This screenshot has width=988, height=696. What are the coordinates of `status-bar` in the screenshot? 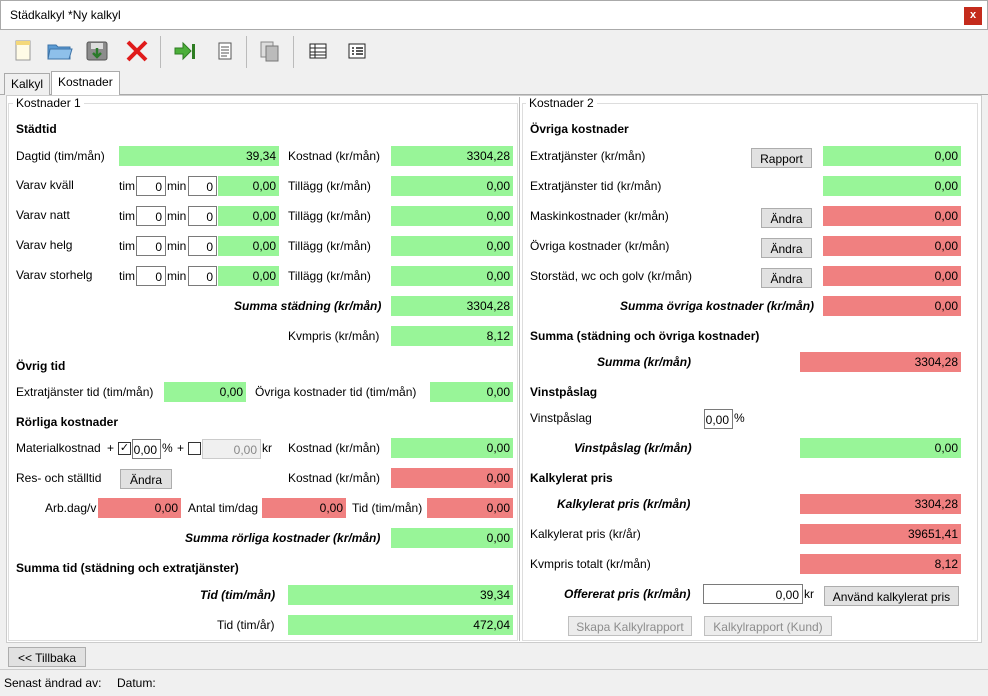 It's located at (494, 682).